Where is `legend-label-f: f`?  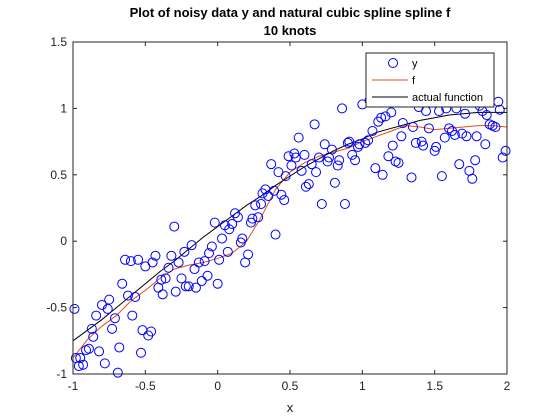 legend-label-f: f is located at coordinates (414, 81).